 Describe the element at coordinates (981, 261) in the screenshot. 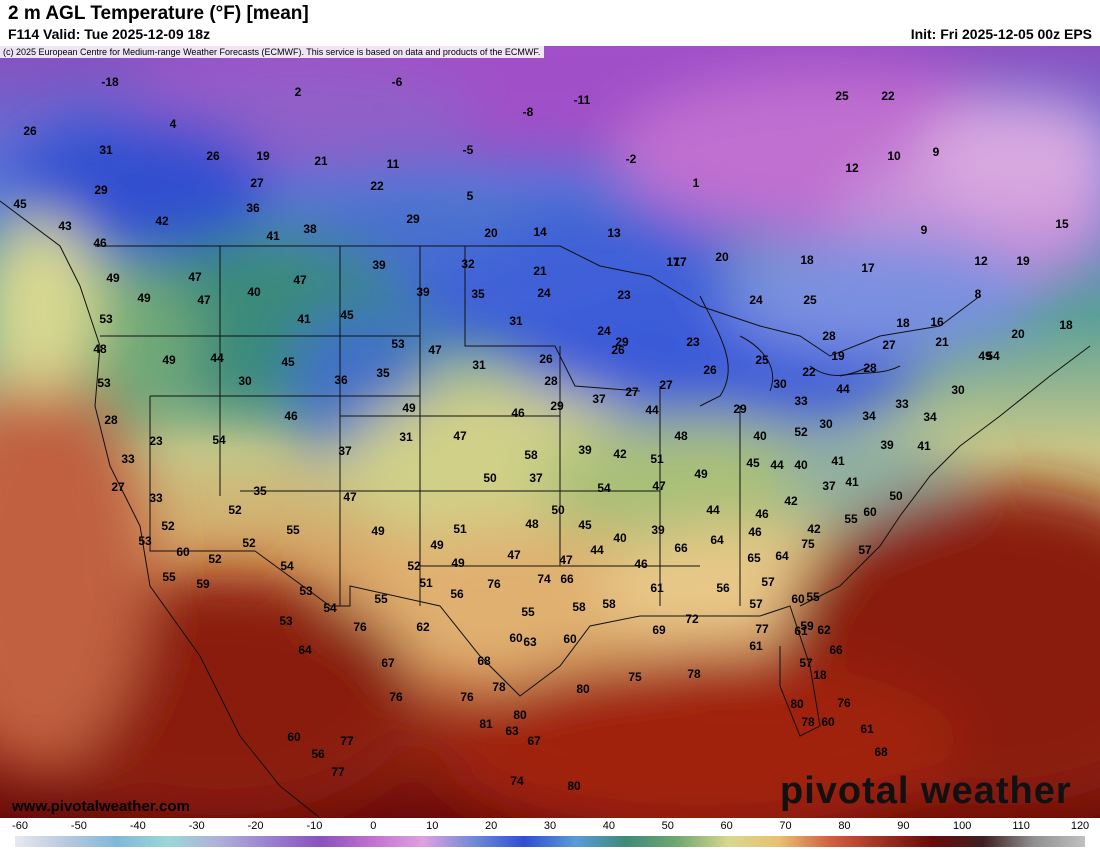

I see `temperature-value: 12` at that location.